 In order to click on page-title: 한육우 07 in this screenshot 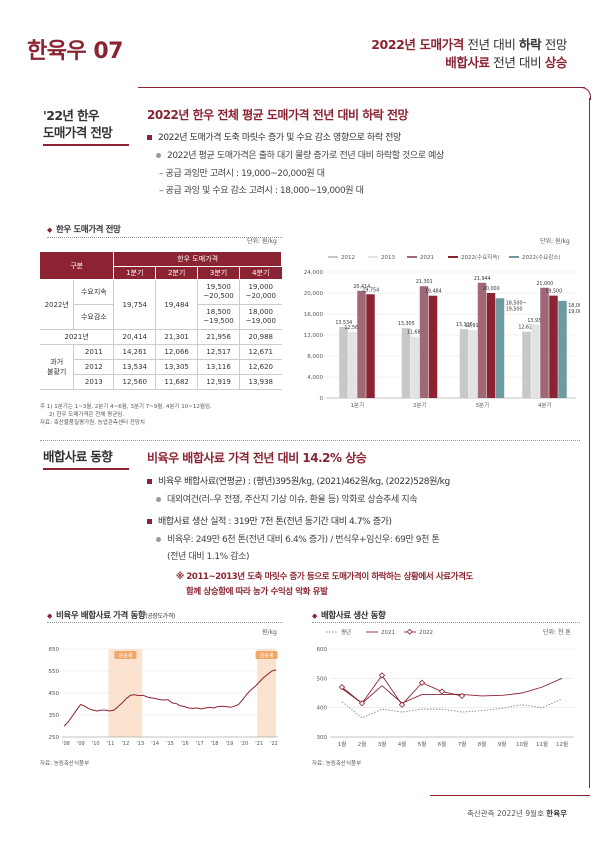, I will do `click(75, 51)`.